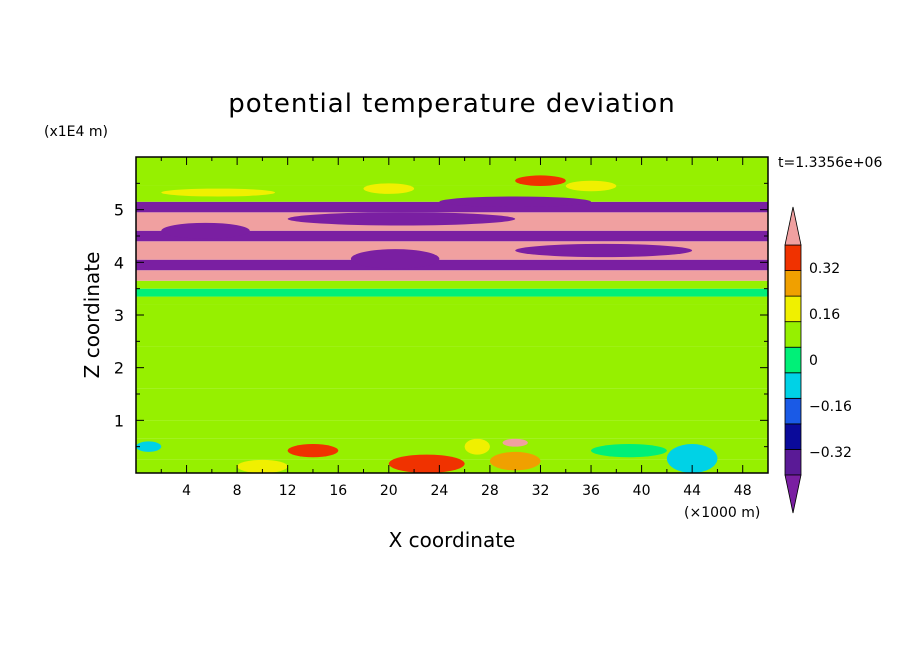 The image size is (904, 654). I want to click on y-unit-label: (x1E4 m), so click(76, 132).